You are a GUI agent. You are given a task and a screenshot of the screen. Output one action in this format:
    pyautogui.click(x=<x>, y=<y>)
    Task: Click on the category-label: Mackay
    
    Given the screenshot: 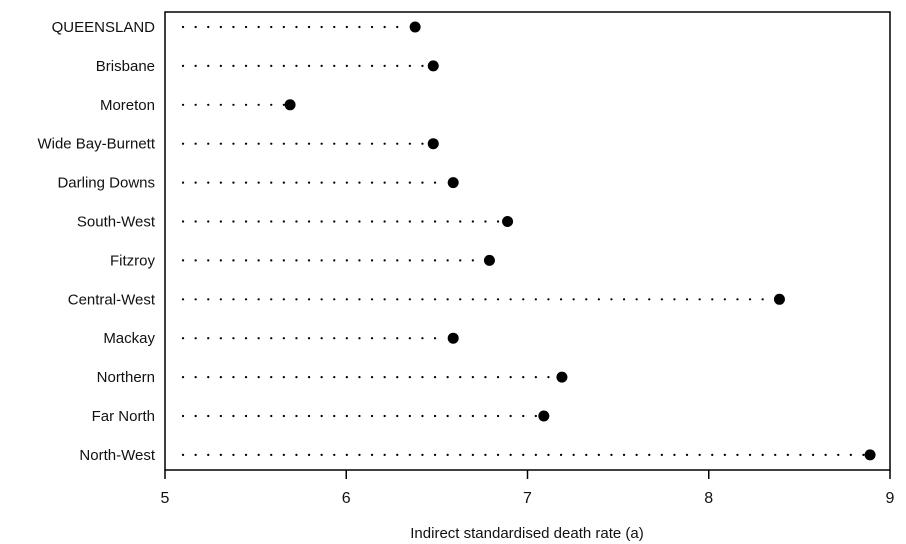 What is the action you would take?
    pyautogui.click(x=129, y=338)
    